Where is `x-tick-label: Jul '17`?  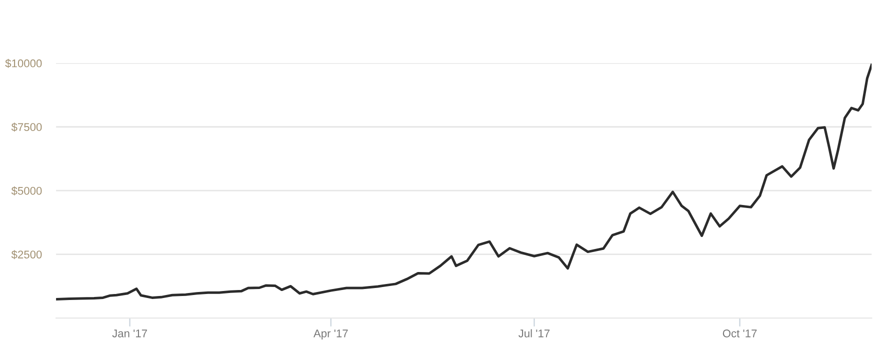 x-tick-label: Jul '17 is located at coordinates (534, 333).